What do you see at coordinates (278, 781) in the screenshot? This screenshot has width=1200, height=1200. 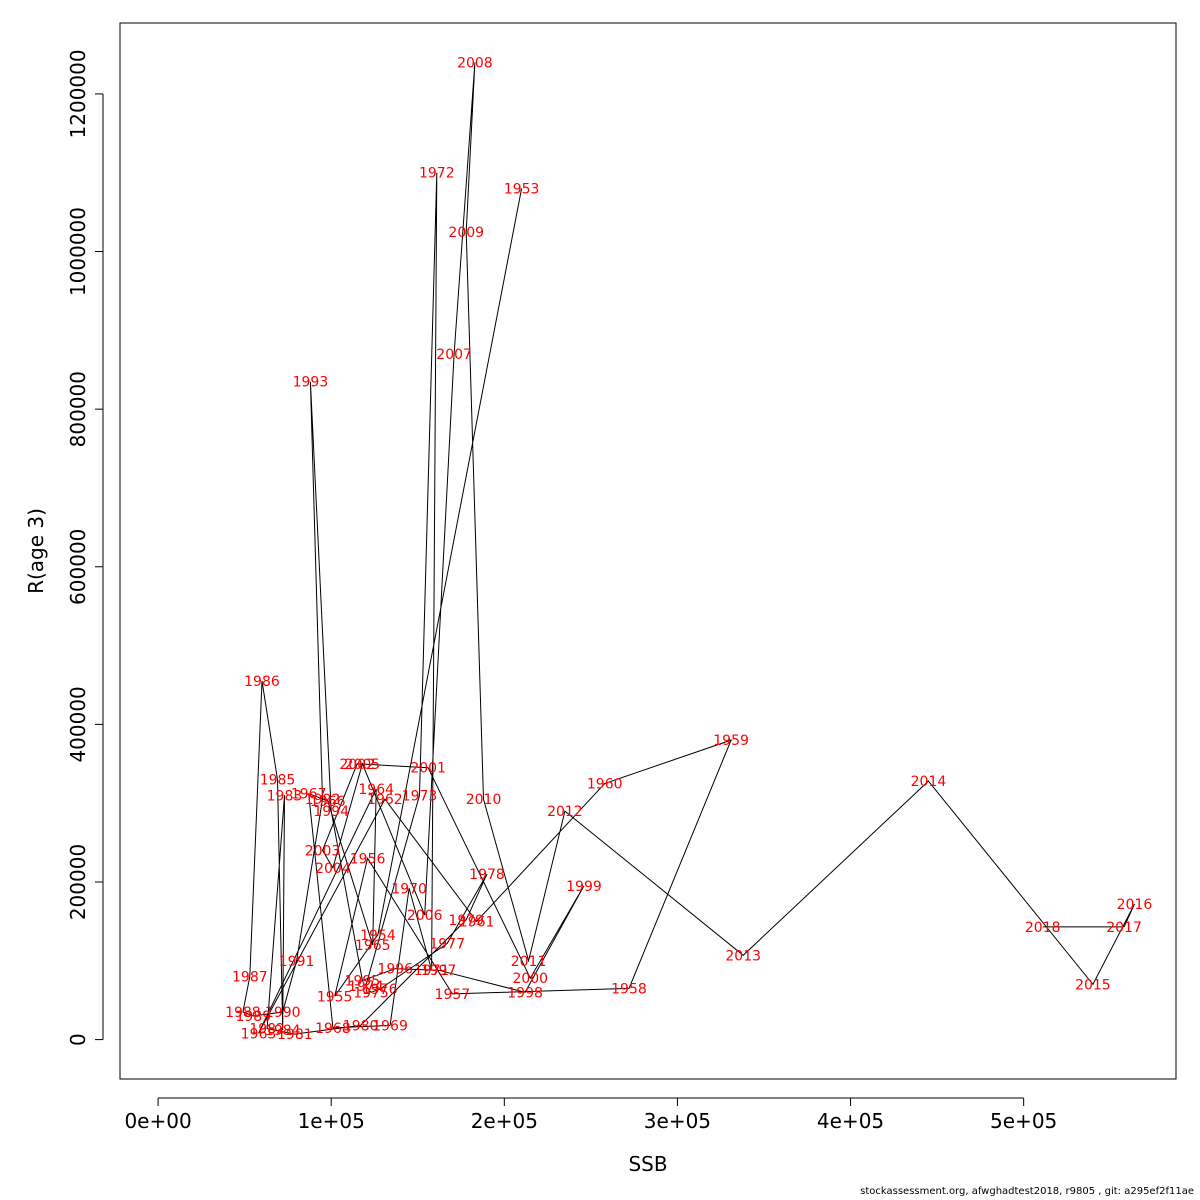 I see `point-label-1985: 1985` at bounding box center [278, 781].